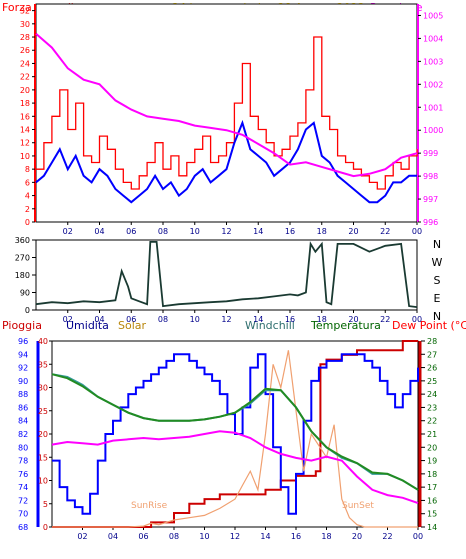 This screenshot has width=466, height=559. I want to click on weather-x-tick-label: 10, so click(204, 536).